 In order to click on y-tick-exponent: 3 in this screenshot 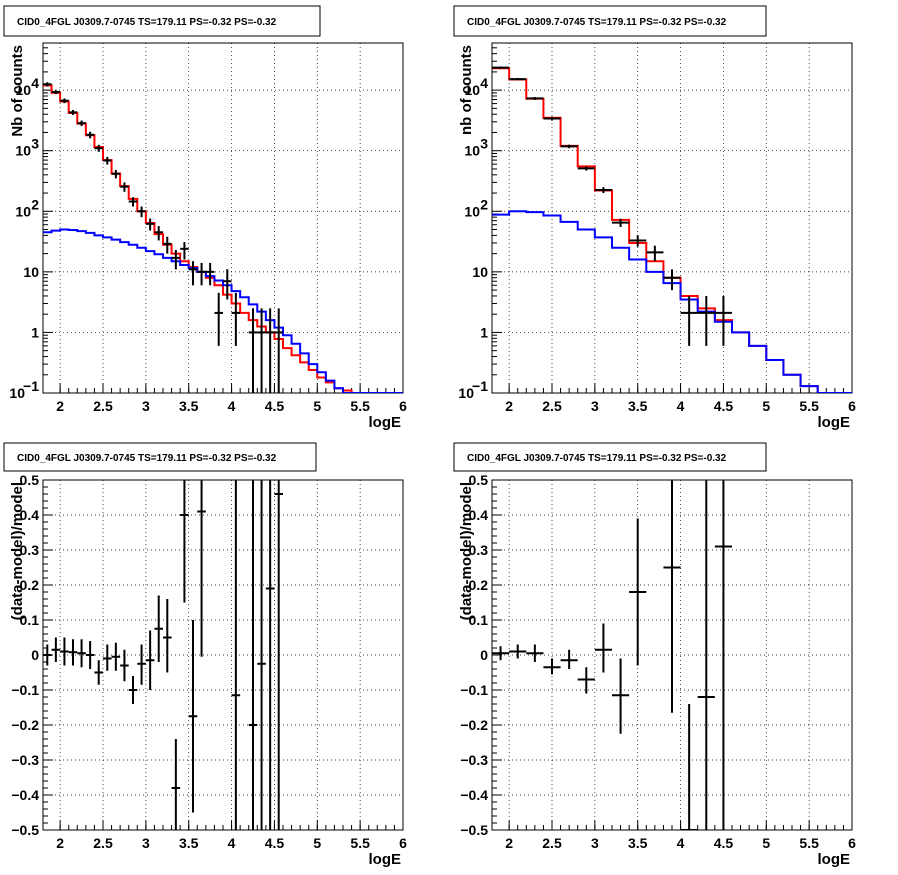, I will do `click(35, 144)`.